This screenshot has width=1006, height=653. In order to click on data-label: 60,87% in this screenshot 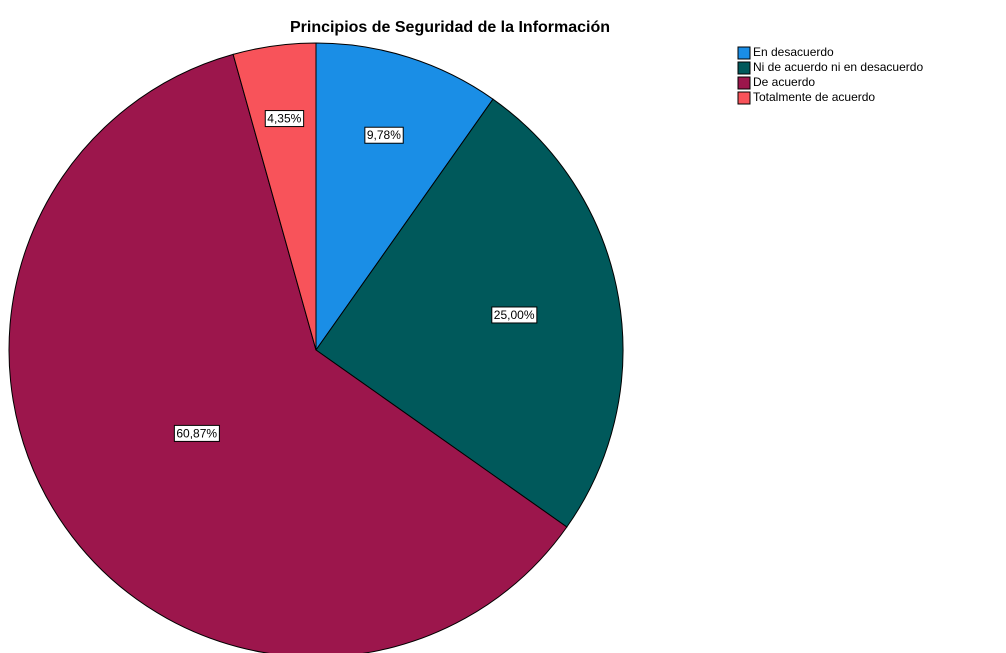, I will do `click(196, 433)`.